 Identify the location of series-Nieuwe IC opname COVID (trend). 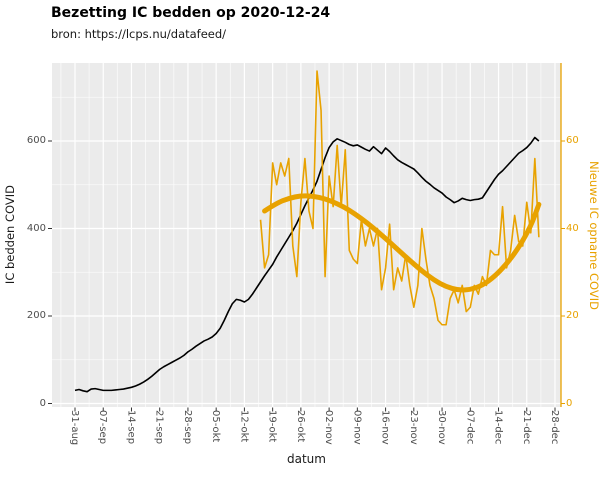
(402, 243).